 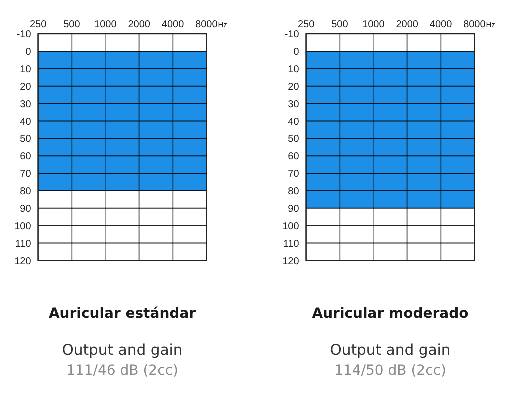 I want to click on text: 114/50 dB (2cc), so click(x=390, y=371).